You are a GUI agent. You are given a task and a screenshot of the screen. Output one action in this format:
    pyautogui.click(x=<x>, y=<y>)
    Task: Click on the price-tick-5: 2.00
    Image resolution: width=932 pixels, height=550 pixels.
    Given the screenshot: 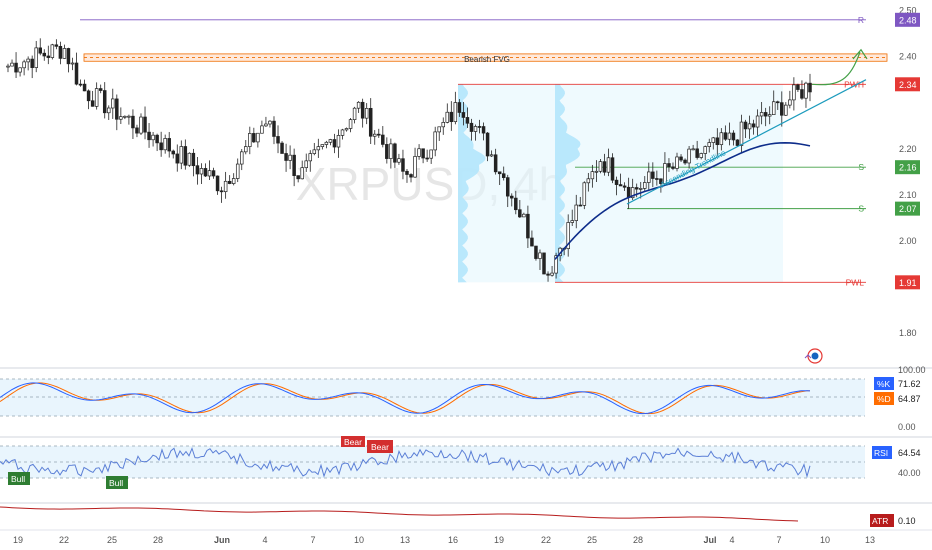 What is the action you would take?
    pyautogui.click(x=908, y=241)
    